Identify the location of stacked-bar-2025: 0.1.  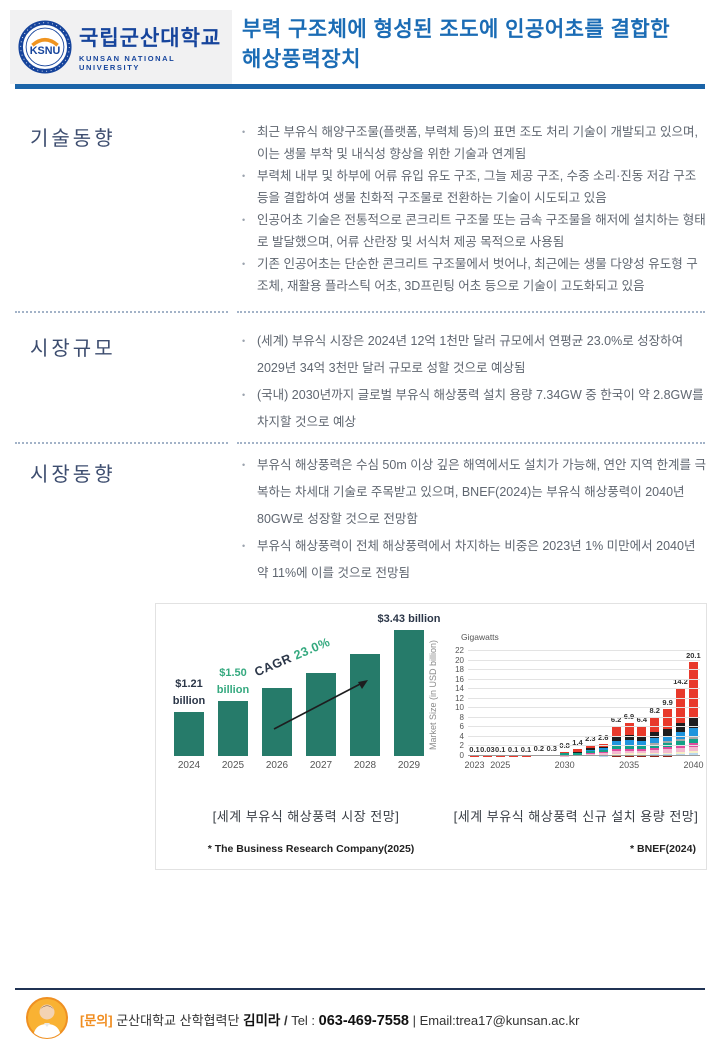
(500, 703).